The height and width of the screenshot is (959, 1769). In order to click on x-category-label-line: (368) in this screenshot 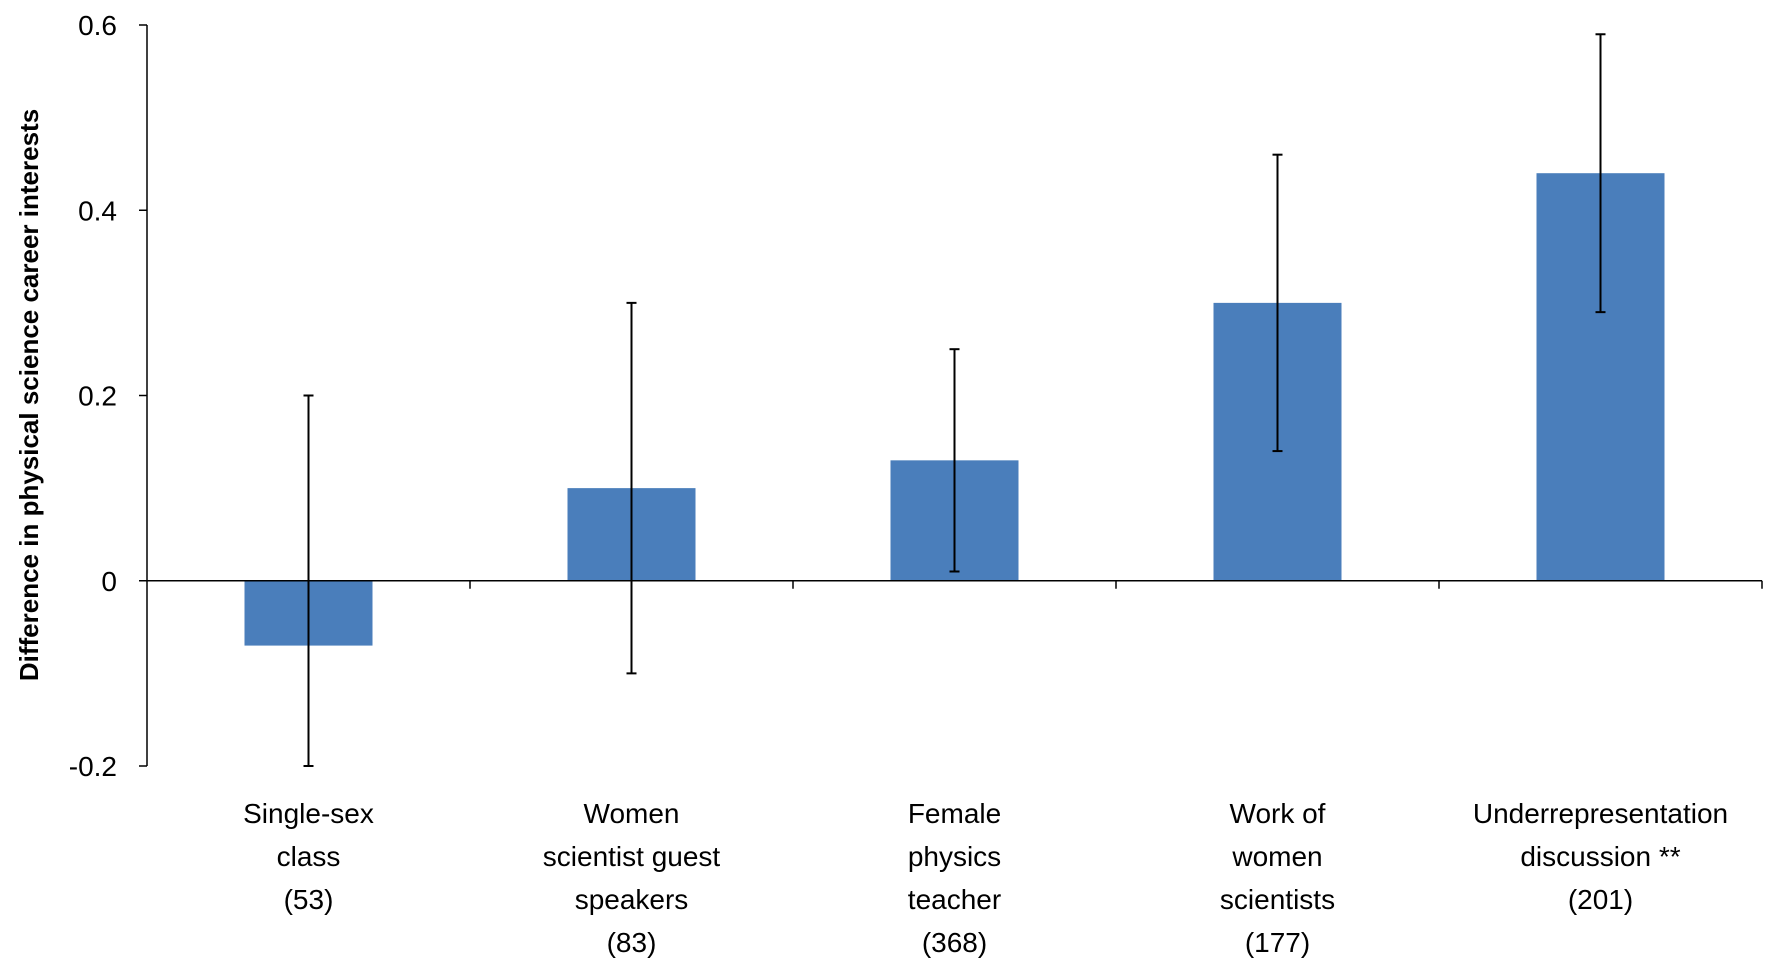, I will do `click(954, 942)`.